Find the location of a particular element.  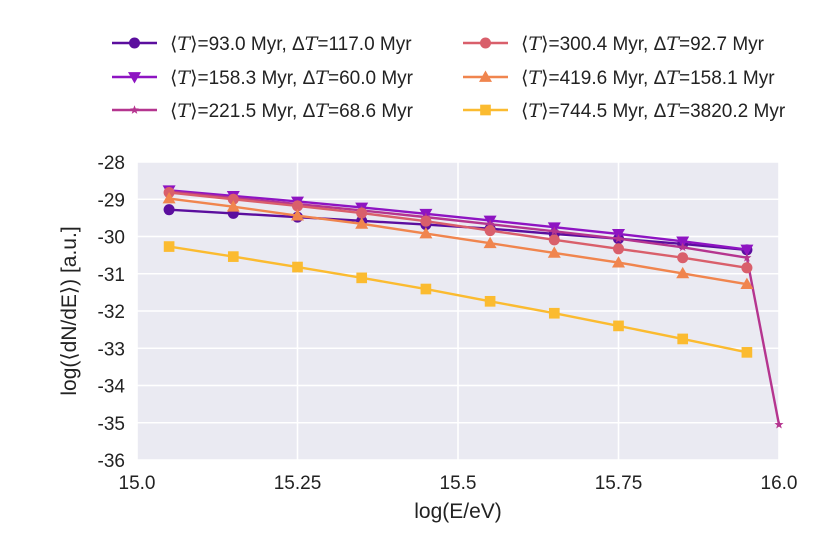

legend-label: ⟨T⟩=93.0 Myr, ΔT=117.0 Myr is located at coordinates (291, 44).